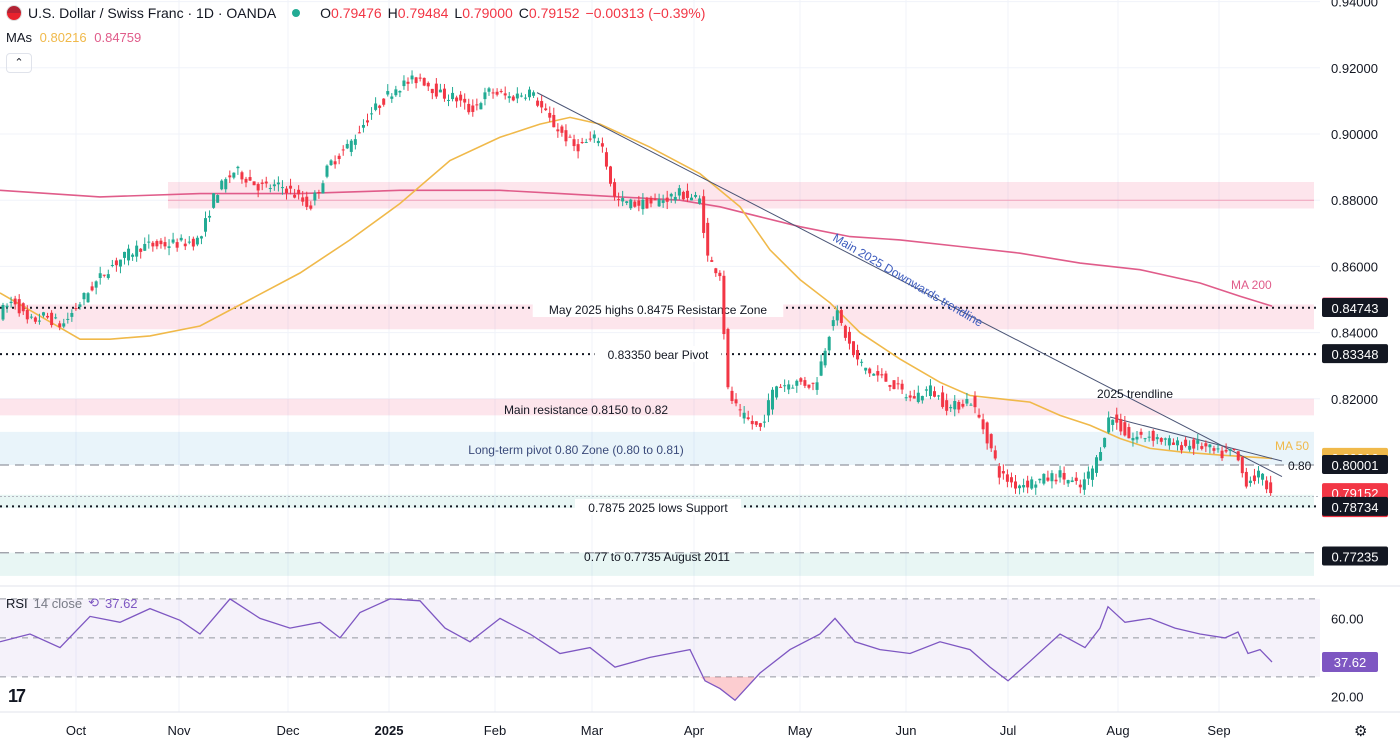  What do you see at coordinates (179, 730) in the screenshot?
I see `time-axis-label: Nov` at bounding box center [179, 730].